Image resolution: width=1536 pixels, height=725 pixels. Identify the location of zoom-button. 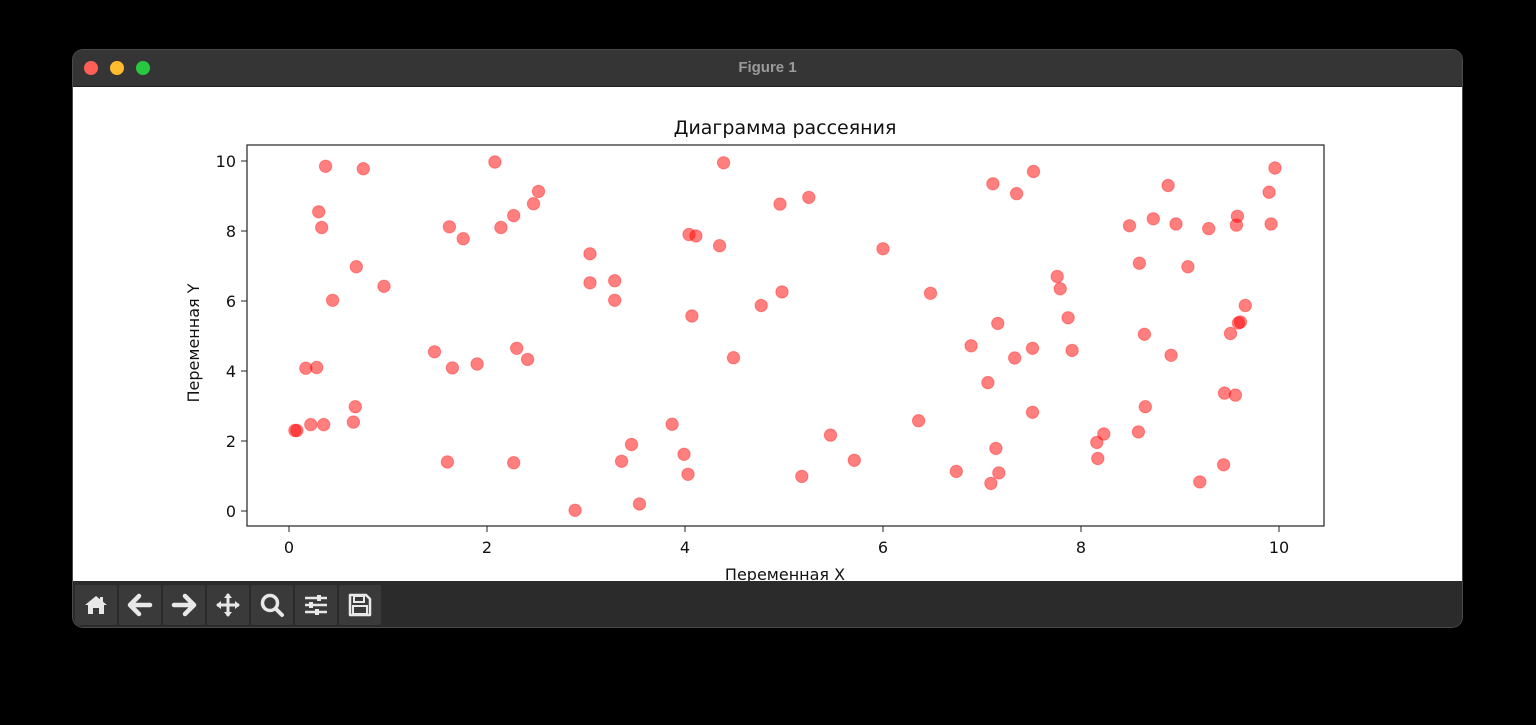
(272, 605).